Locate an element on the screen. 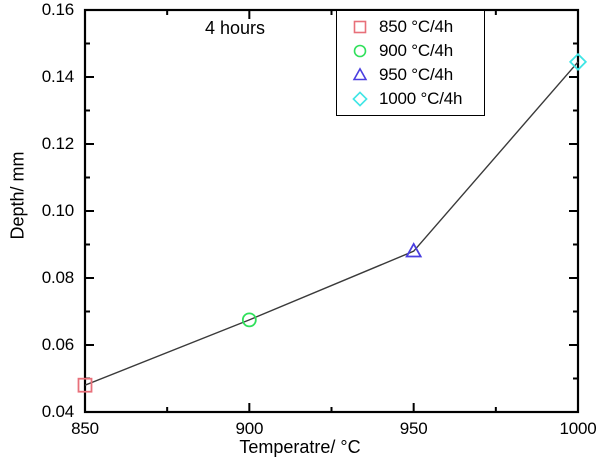 Image resolution: width=600 pixels, height=465 pixels. legend-item: 1000 °C/4h is located at coordinates (410, 99).